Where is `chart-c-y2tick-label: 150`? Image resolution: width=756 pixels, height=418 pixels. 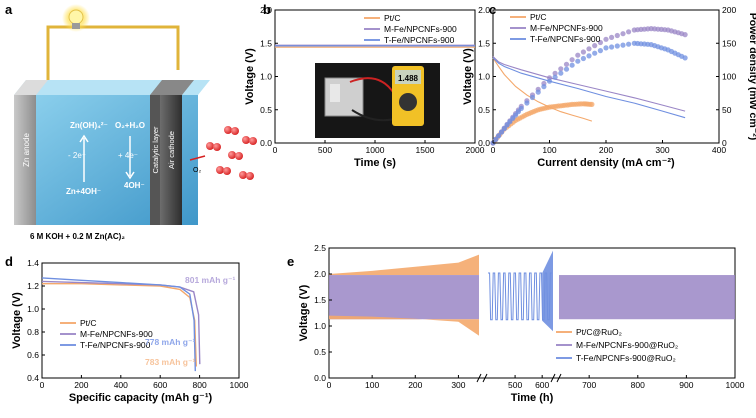
chart-c-y2tick-label: 150 is located at coordinates (729, 43).